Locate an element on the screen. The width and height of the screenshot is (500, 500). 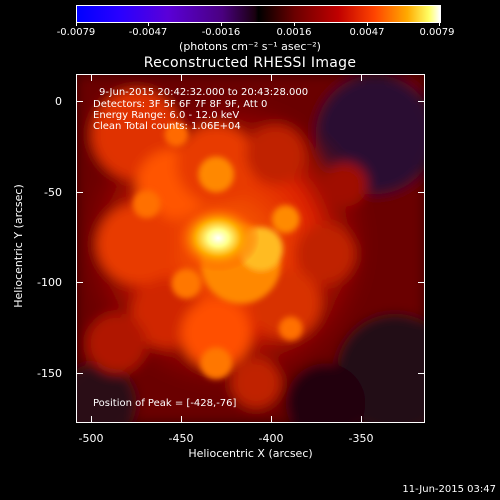
detectors-info: Detectors: 3F 5F 6F 7F 8F 9F, Att 0 is located at coordinates (180, 104).